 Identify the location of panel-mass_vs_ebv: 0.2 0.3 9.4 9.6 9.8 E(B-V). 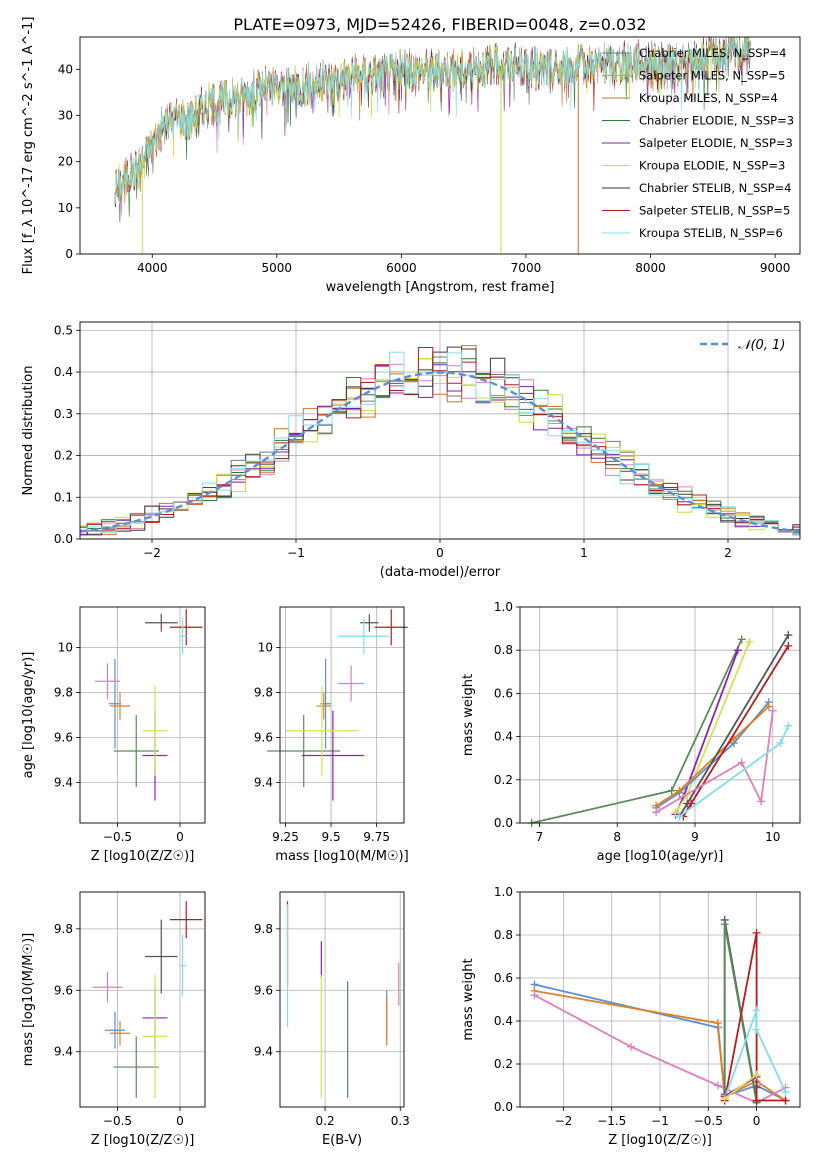
(332, 1019).